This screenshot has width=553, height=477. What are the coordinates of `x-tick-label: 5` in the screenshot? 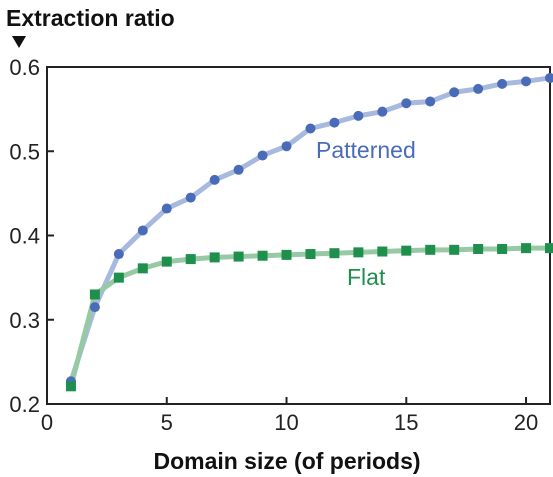 It's located at (167, 422).